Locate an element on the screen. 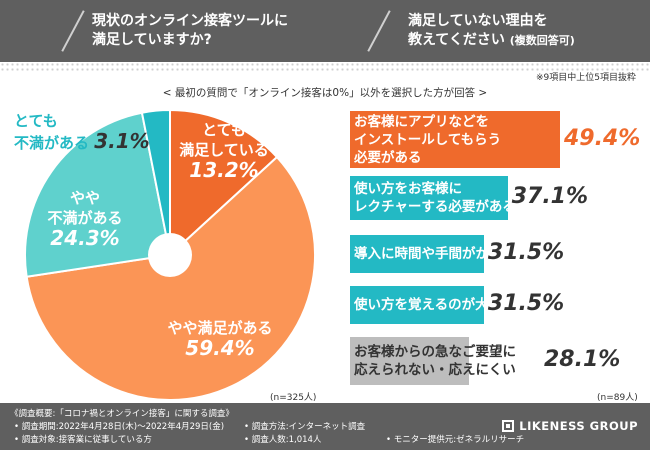 This screenshot has width=650, height=450. pie-slice-very-satisfied is located at coordinates (224, 184).